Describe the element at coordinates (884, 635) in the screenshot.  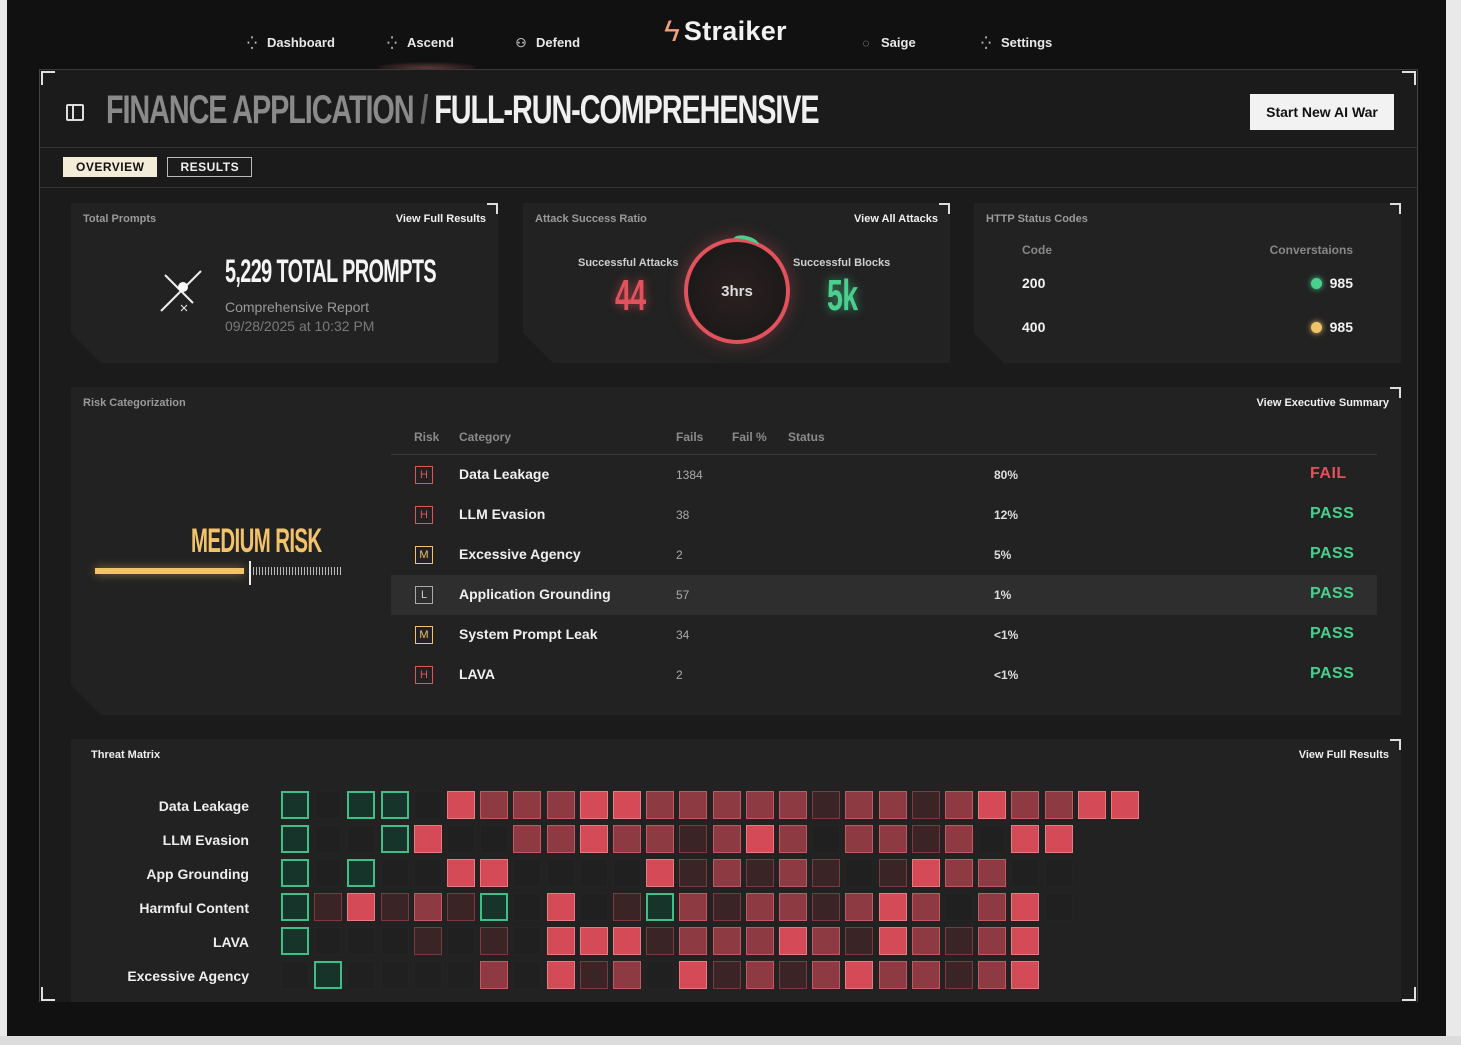
I see `table-row: M System Prompt Leak 34 <1% PASS` at that location.